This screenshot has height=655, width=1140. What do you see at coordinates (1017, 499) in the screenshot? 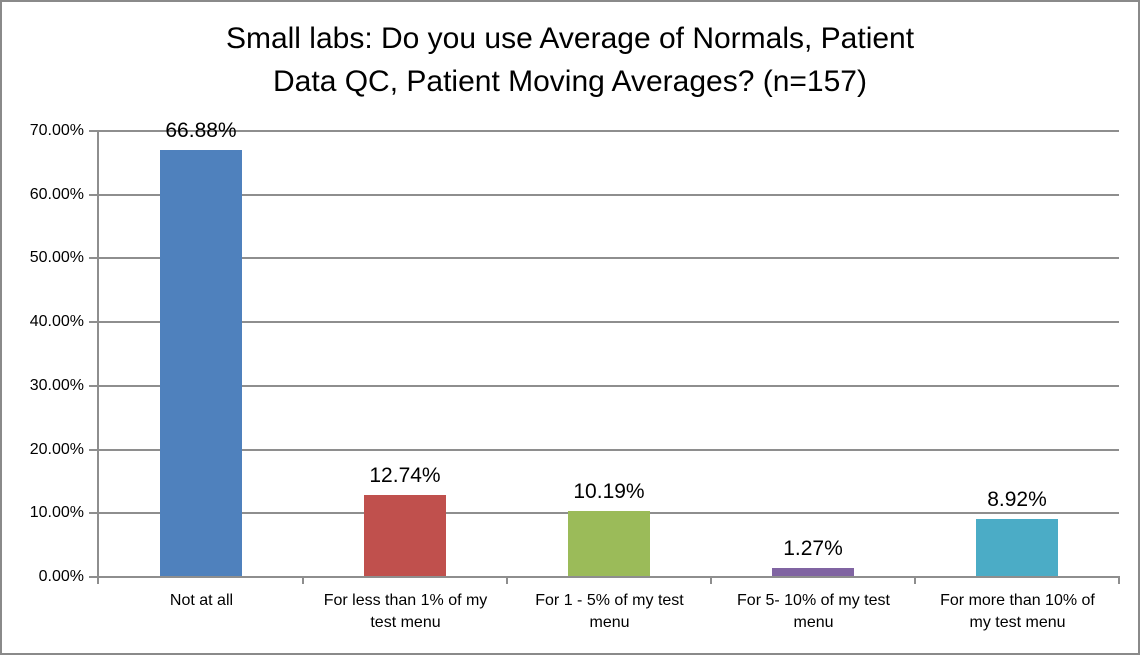
I see `bar-value-label: 8.92%` at bounding box center [1017, 499].